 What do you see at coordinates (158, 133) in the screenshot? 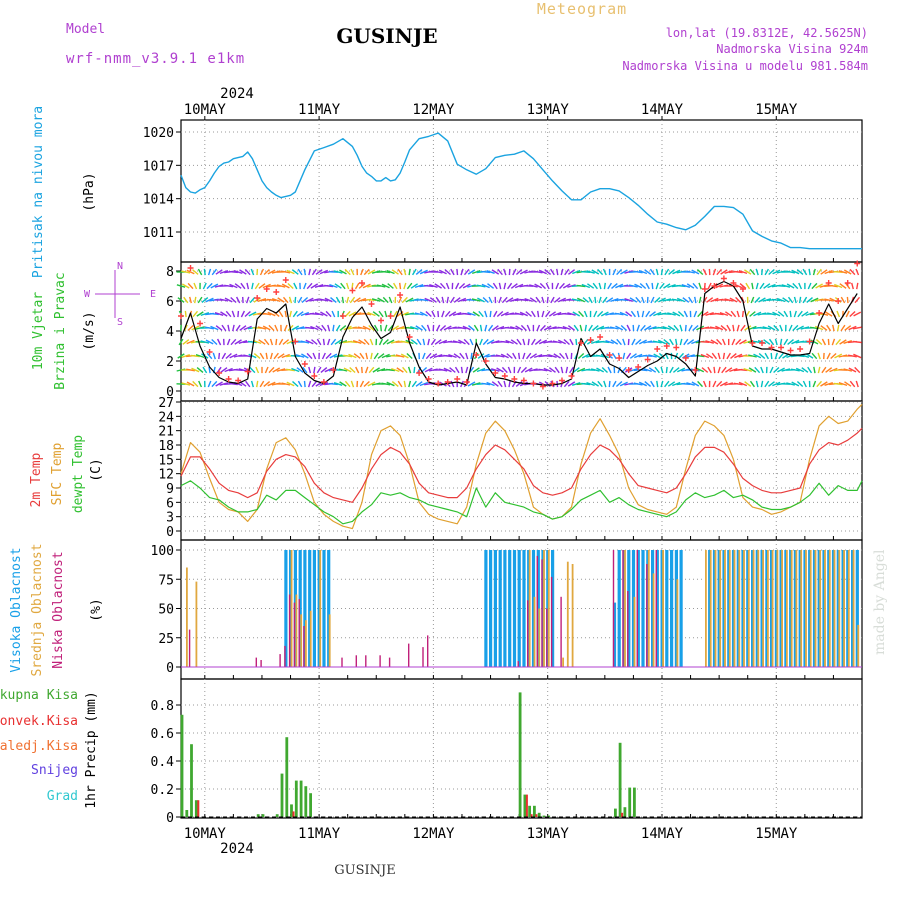
I see `y-tick-label: 1020` at bounding box center [158, 133].